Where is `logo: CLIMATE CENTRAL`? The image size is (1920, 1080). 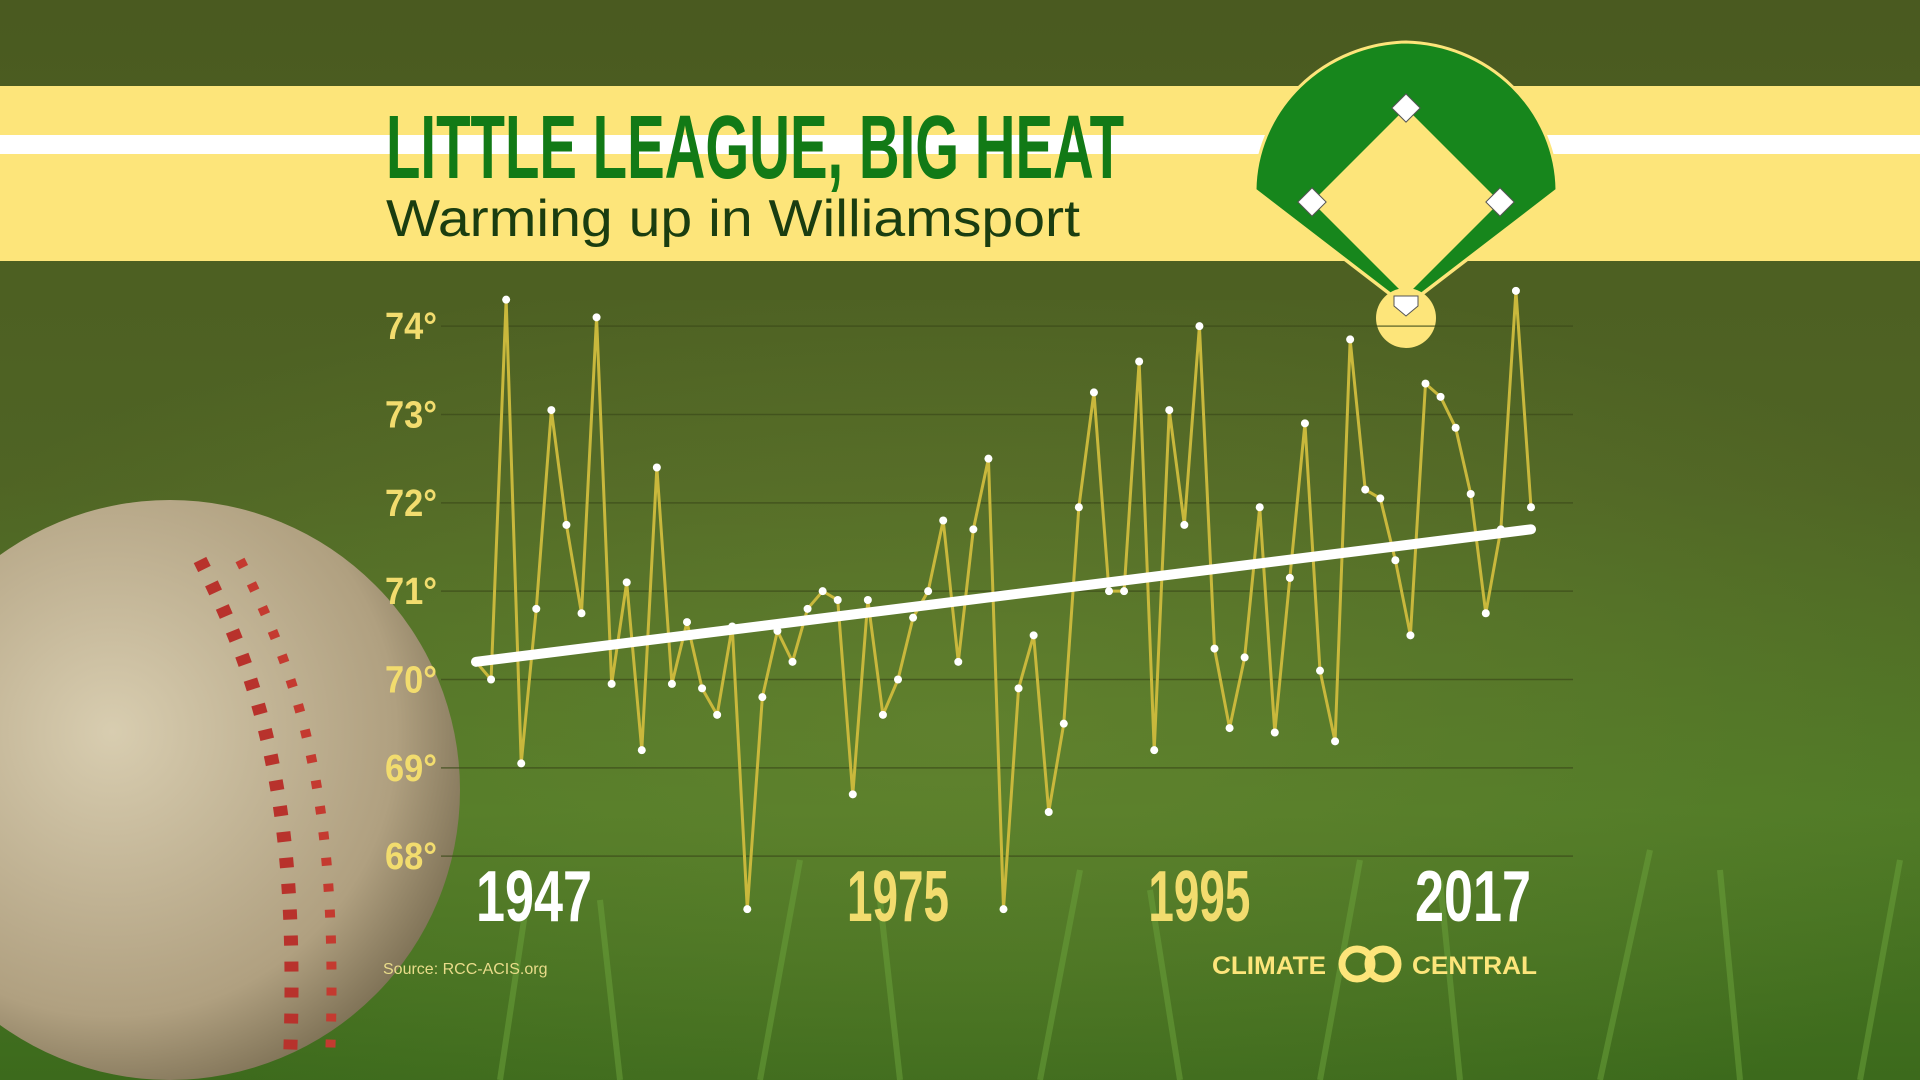
logo: CLIMATE CENTRAL is located at coordinates (1374, 964).